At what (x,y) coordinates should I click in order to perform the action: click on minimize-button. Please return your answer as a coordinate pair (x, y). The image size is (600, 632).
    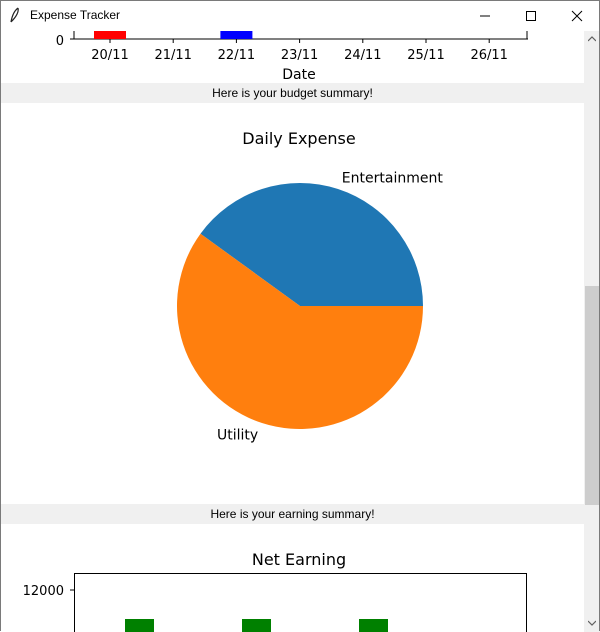
    Looking at the image, I should click on (485, 15).